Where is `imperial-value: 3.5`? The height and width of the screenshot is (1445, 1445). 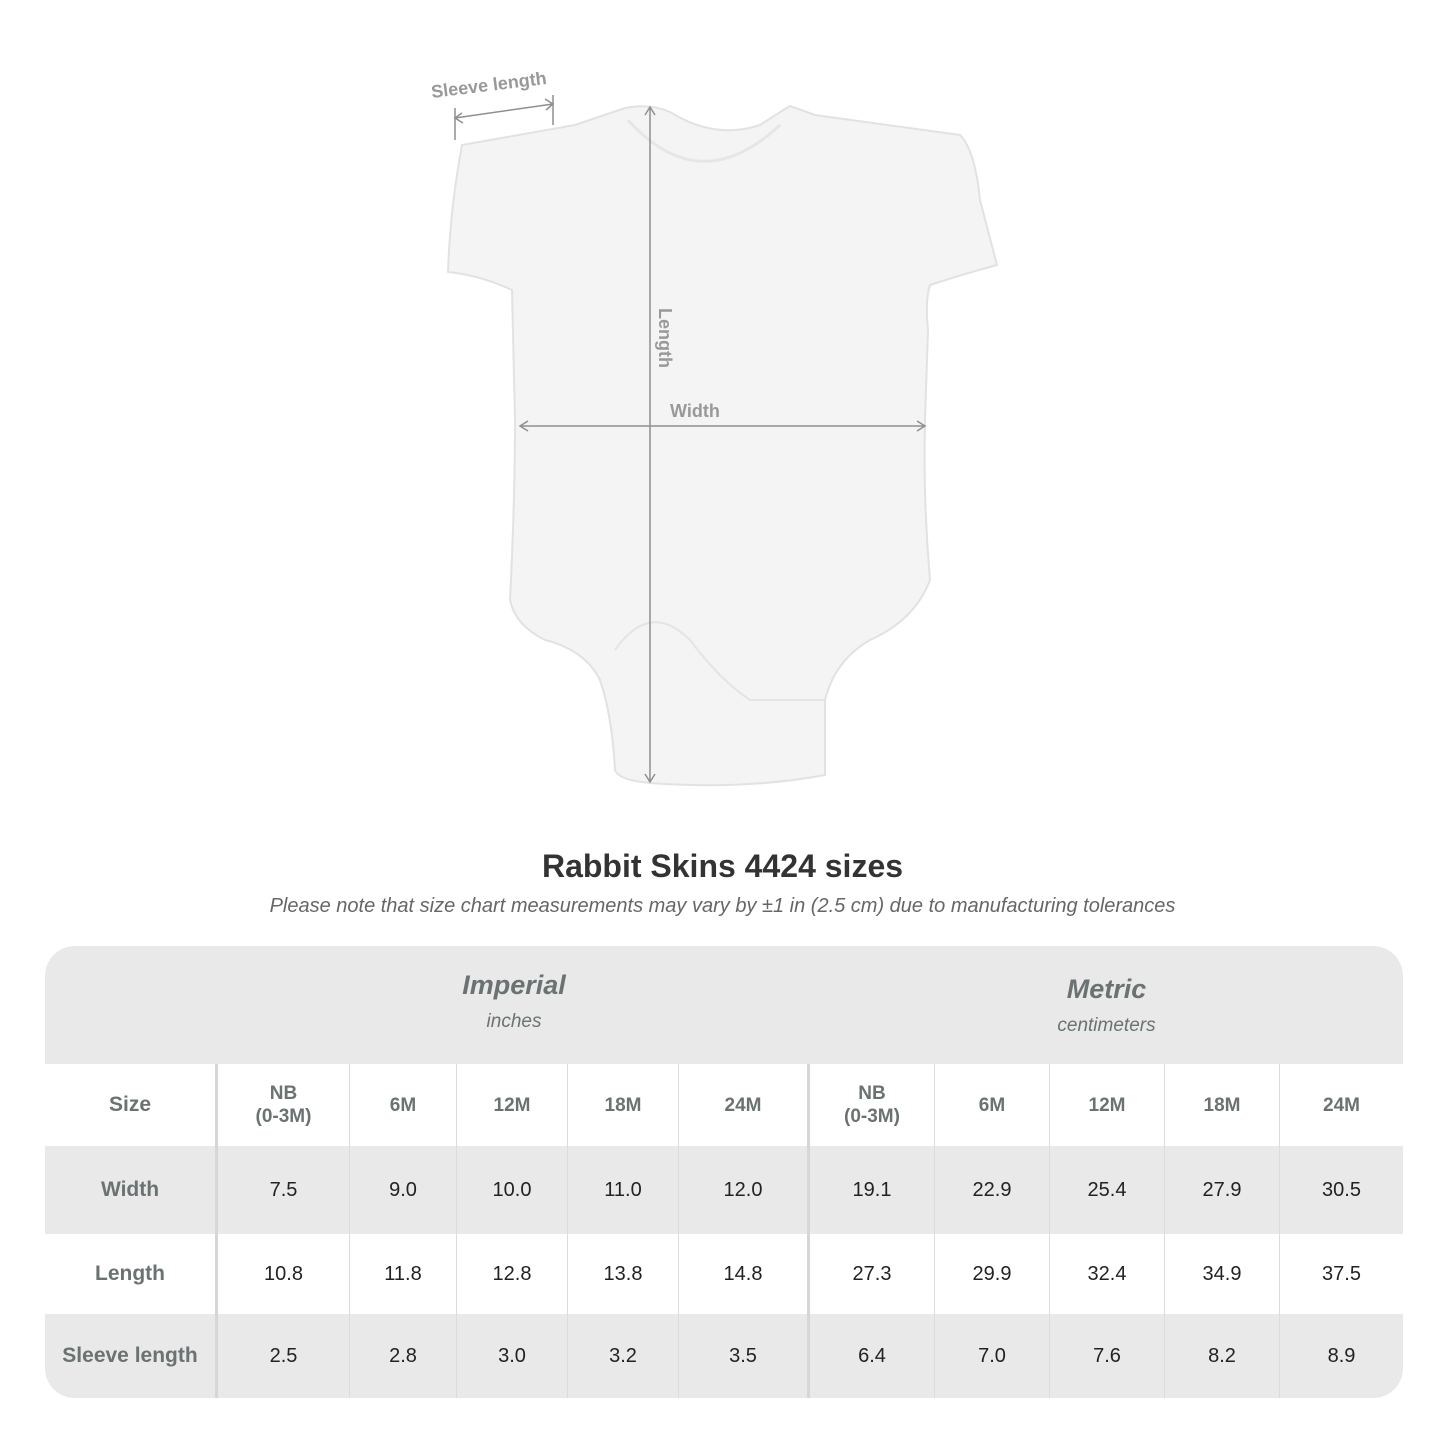 imperial-value: 3.5 is located at coordinates (744, 1356).